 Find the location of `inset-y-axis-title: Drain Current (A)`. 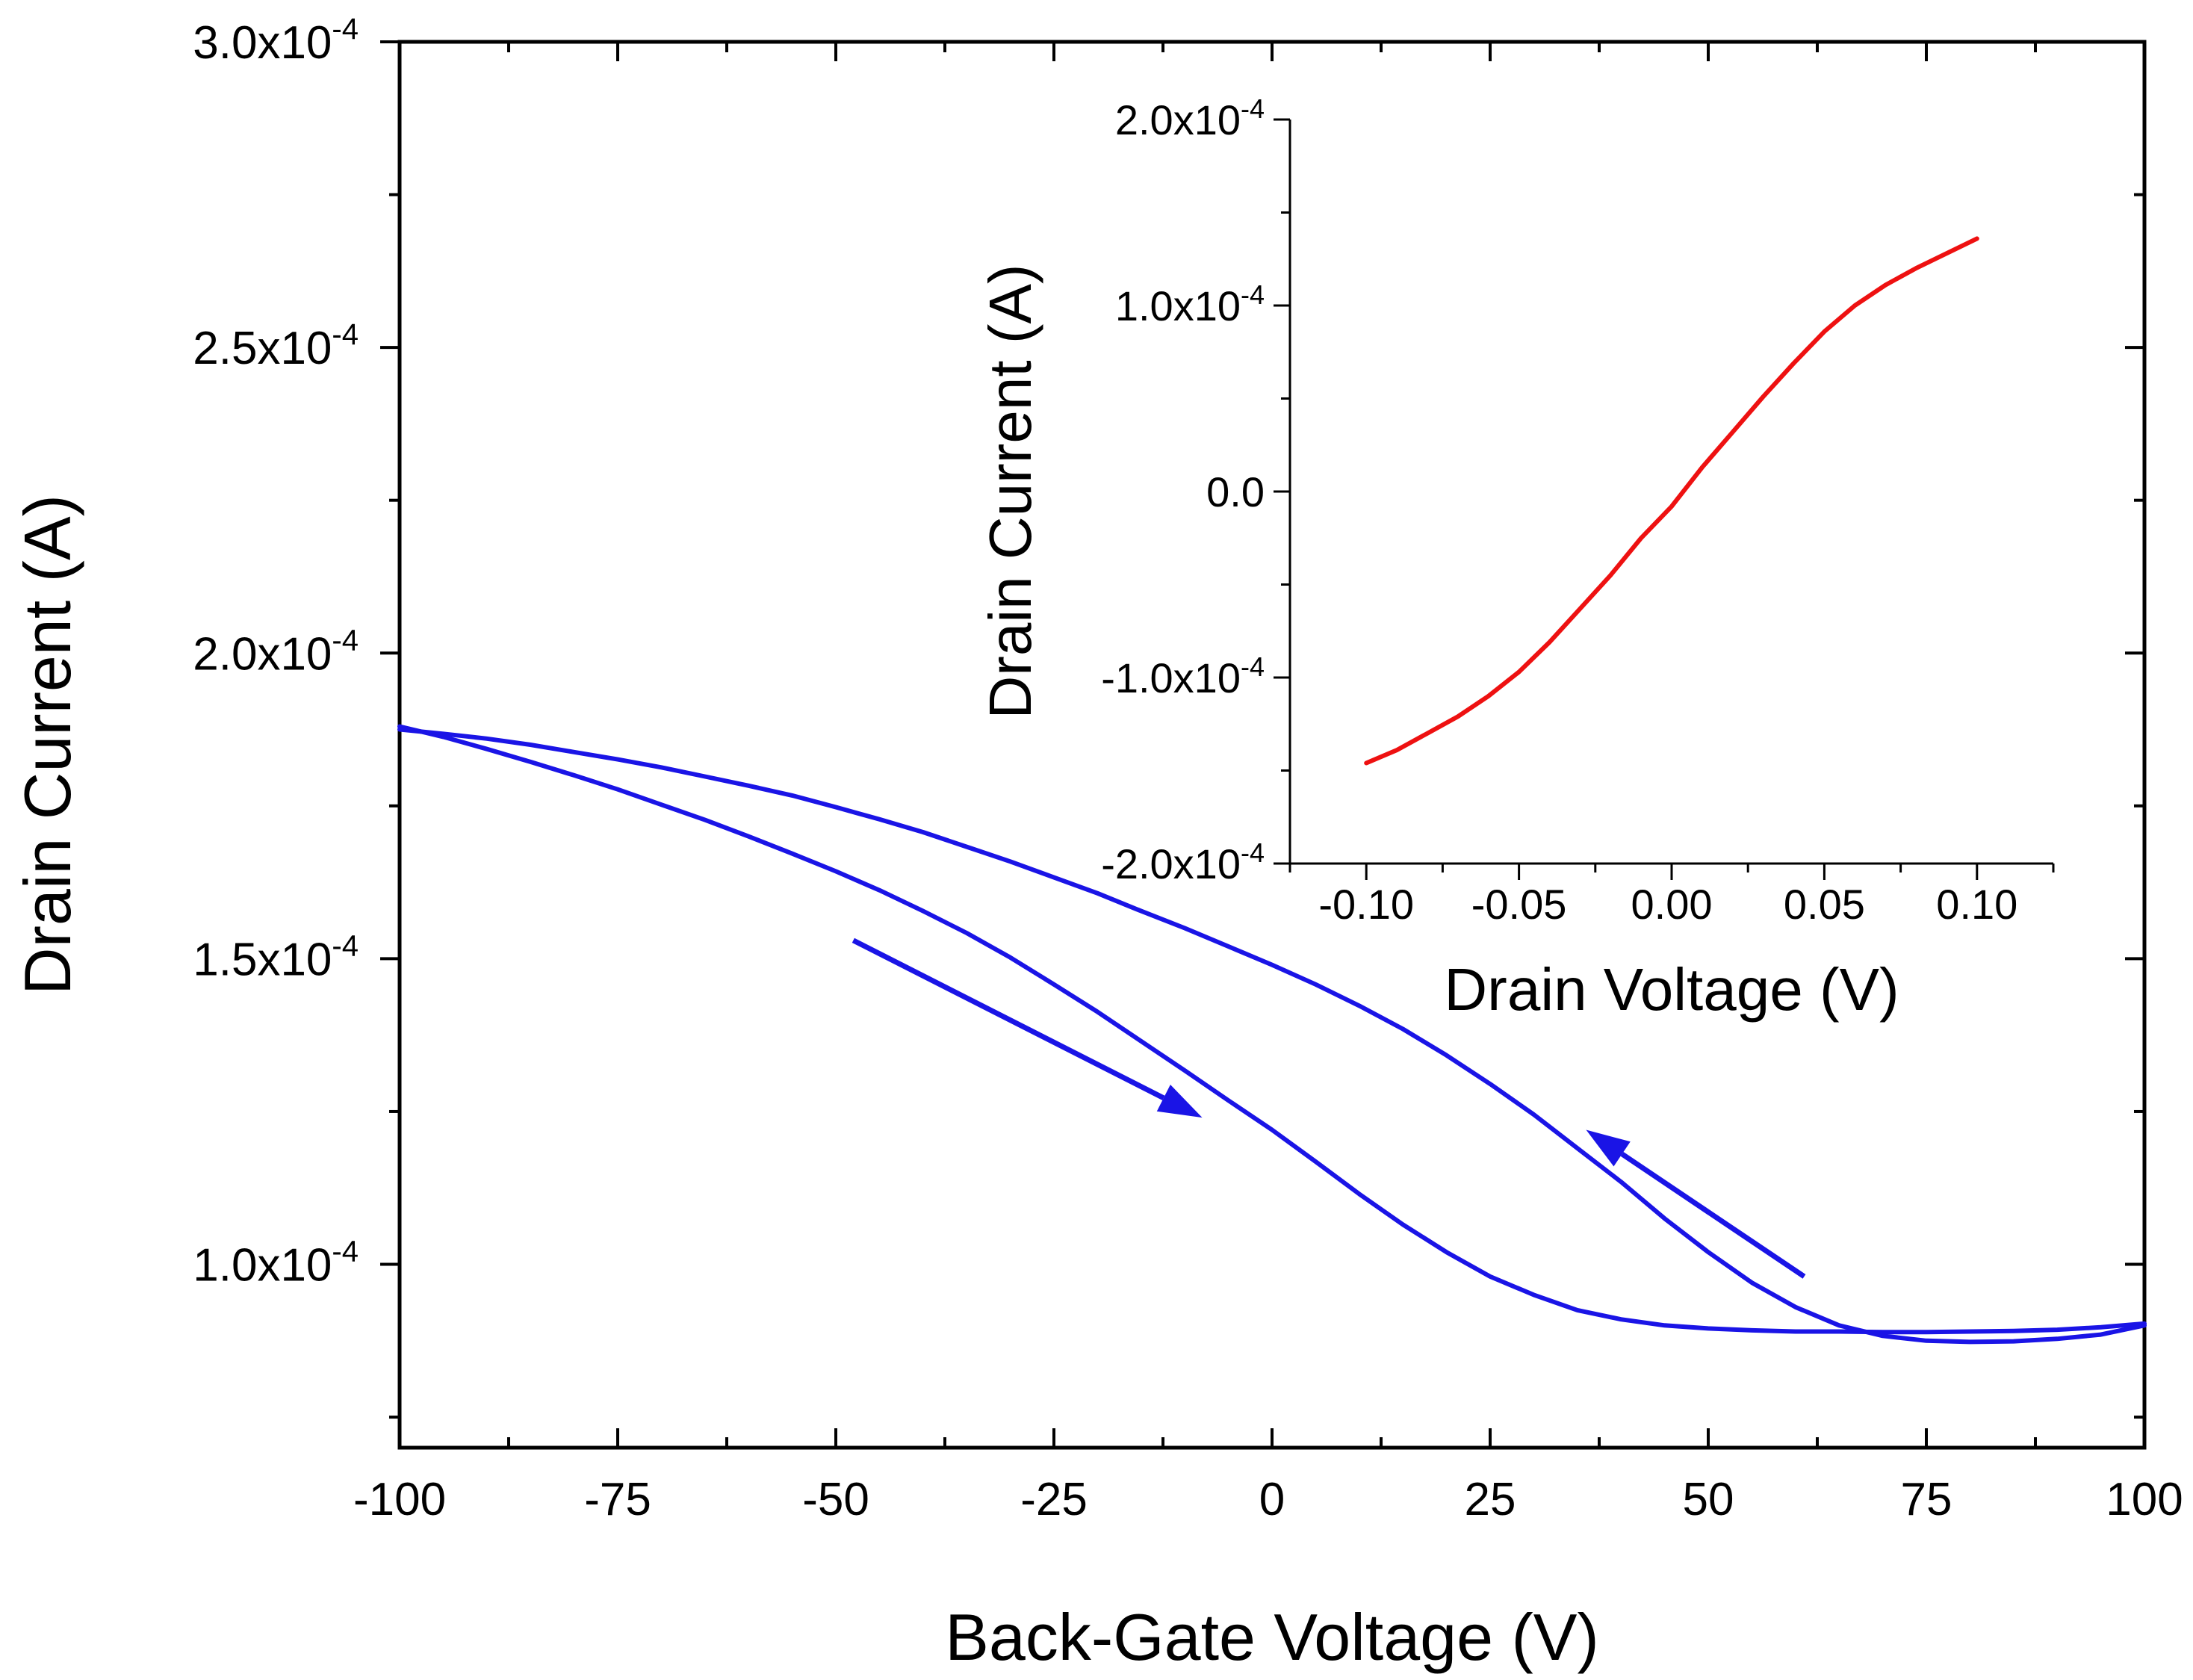

inset-y-axis-title: Drain Current (A) is located at coordinates (1010, 491).